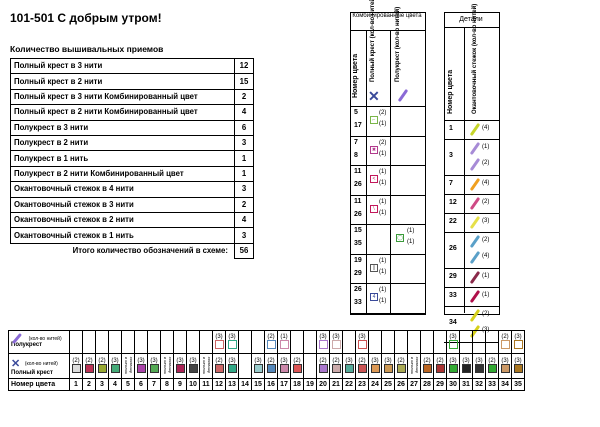 The height and width of the screenshot is (427, 600). I want to click on detail-number: 34, so click(453, 322).